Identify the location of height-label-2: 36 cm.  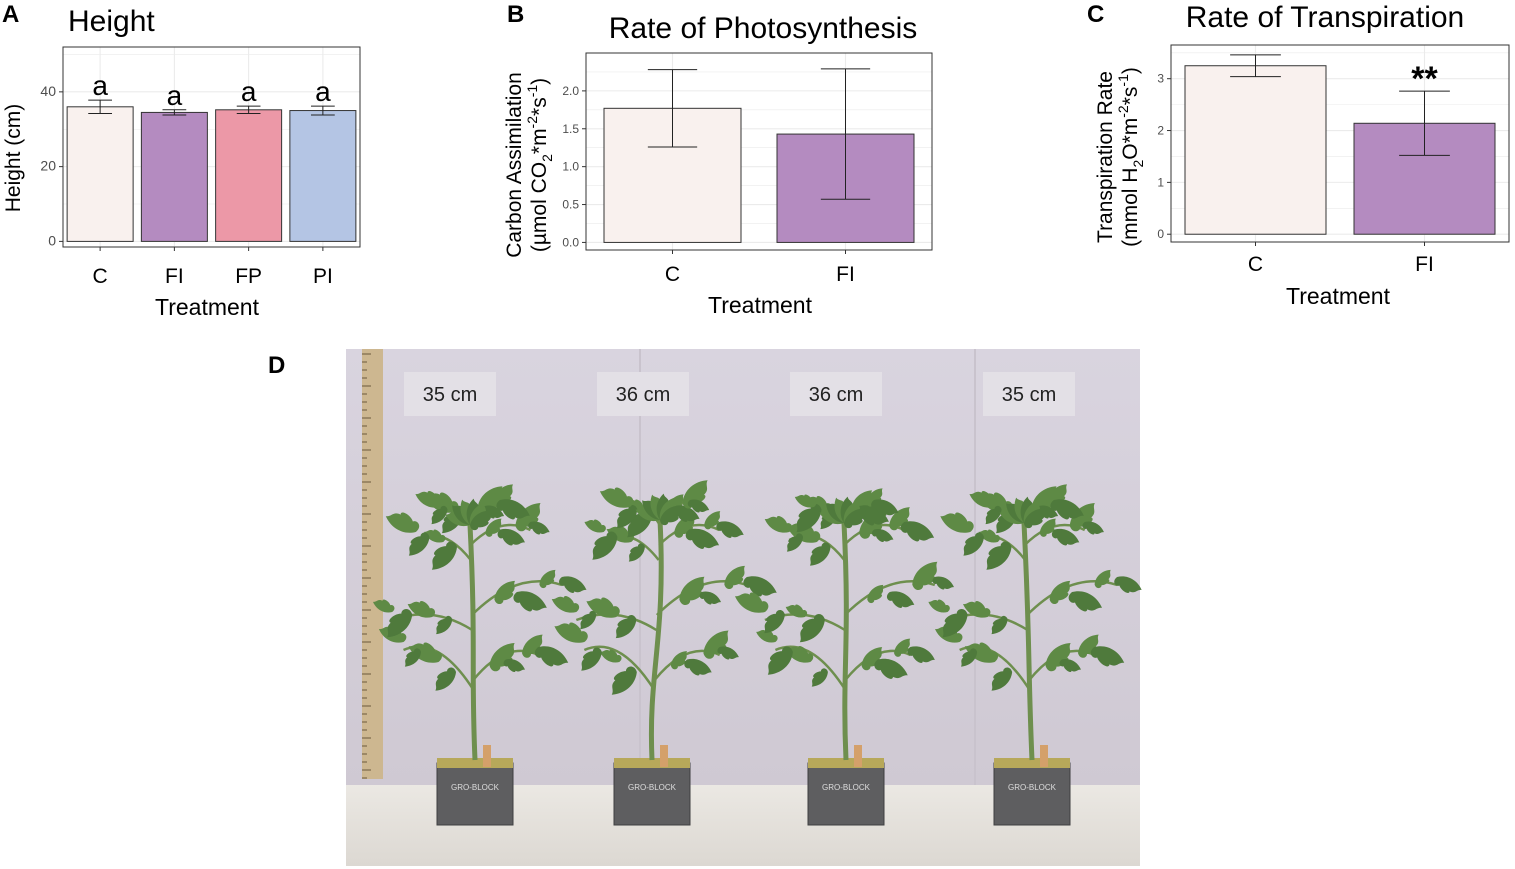
(643, 394).